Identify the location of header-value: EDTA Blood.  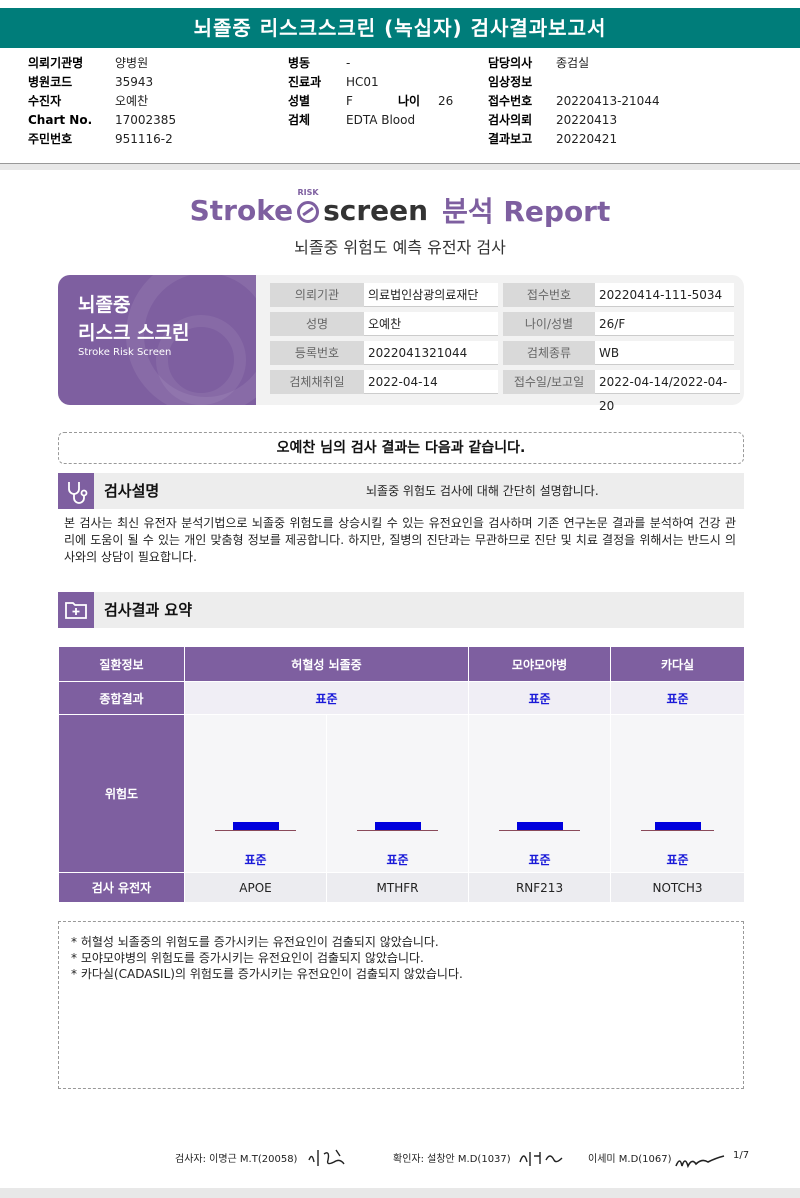
(381, 120).